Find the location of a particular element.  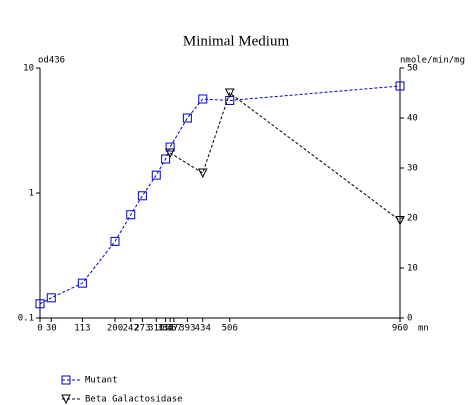

x-tick-label: 393 is located at coordinates (187, 329).